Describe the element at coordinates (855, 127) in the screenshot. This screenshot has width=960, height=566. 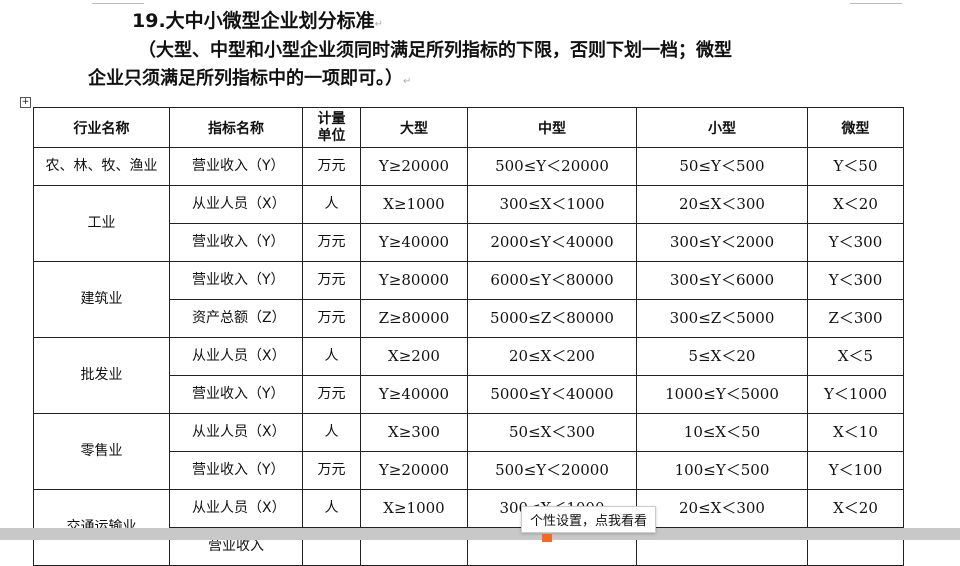
I see `header-micro: 微型` at that location.